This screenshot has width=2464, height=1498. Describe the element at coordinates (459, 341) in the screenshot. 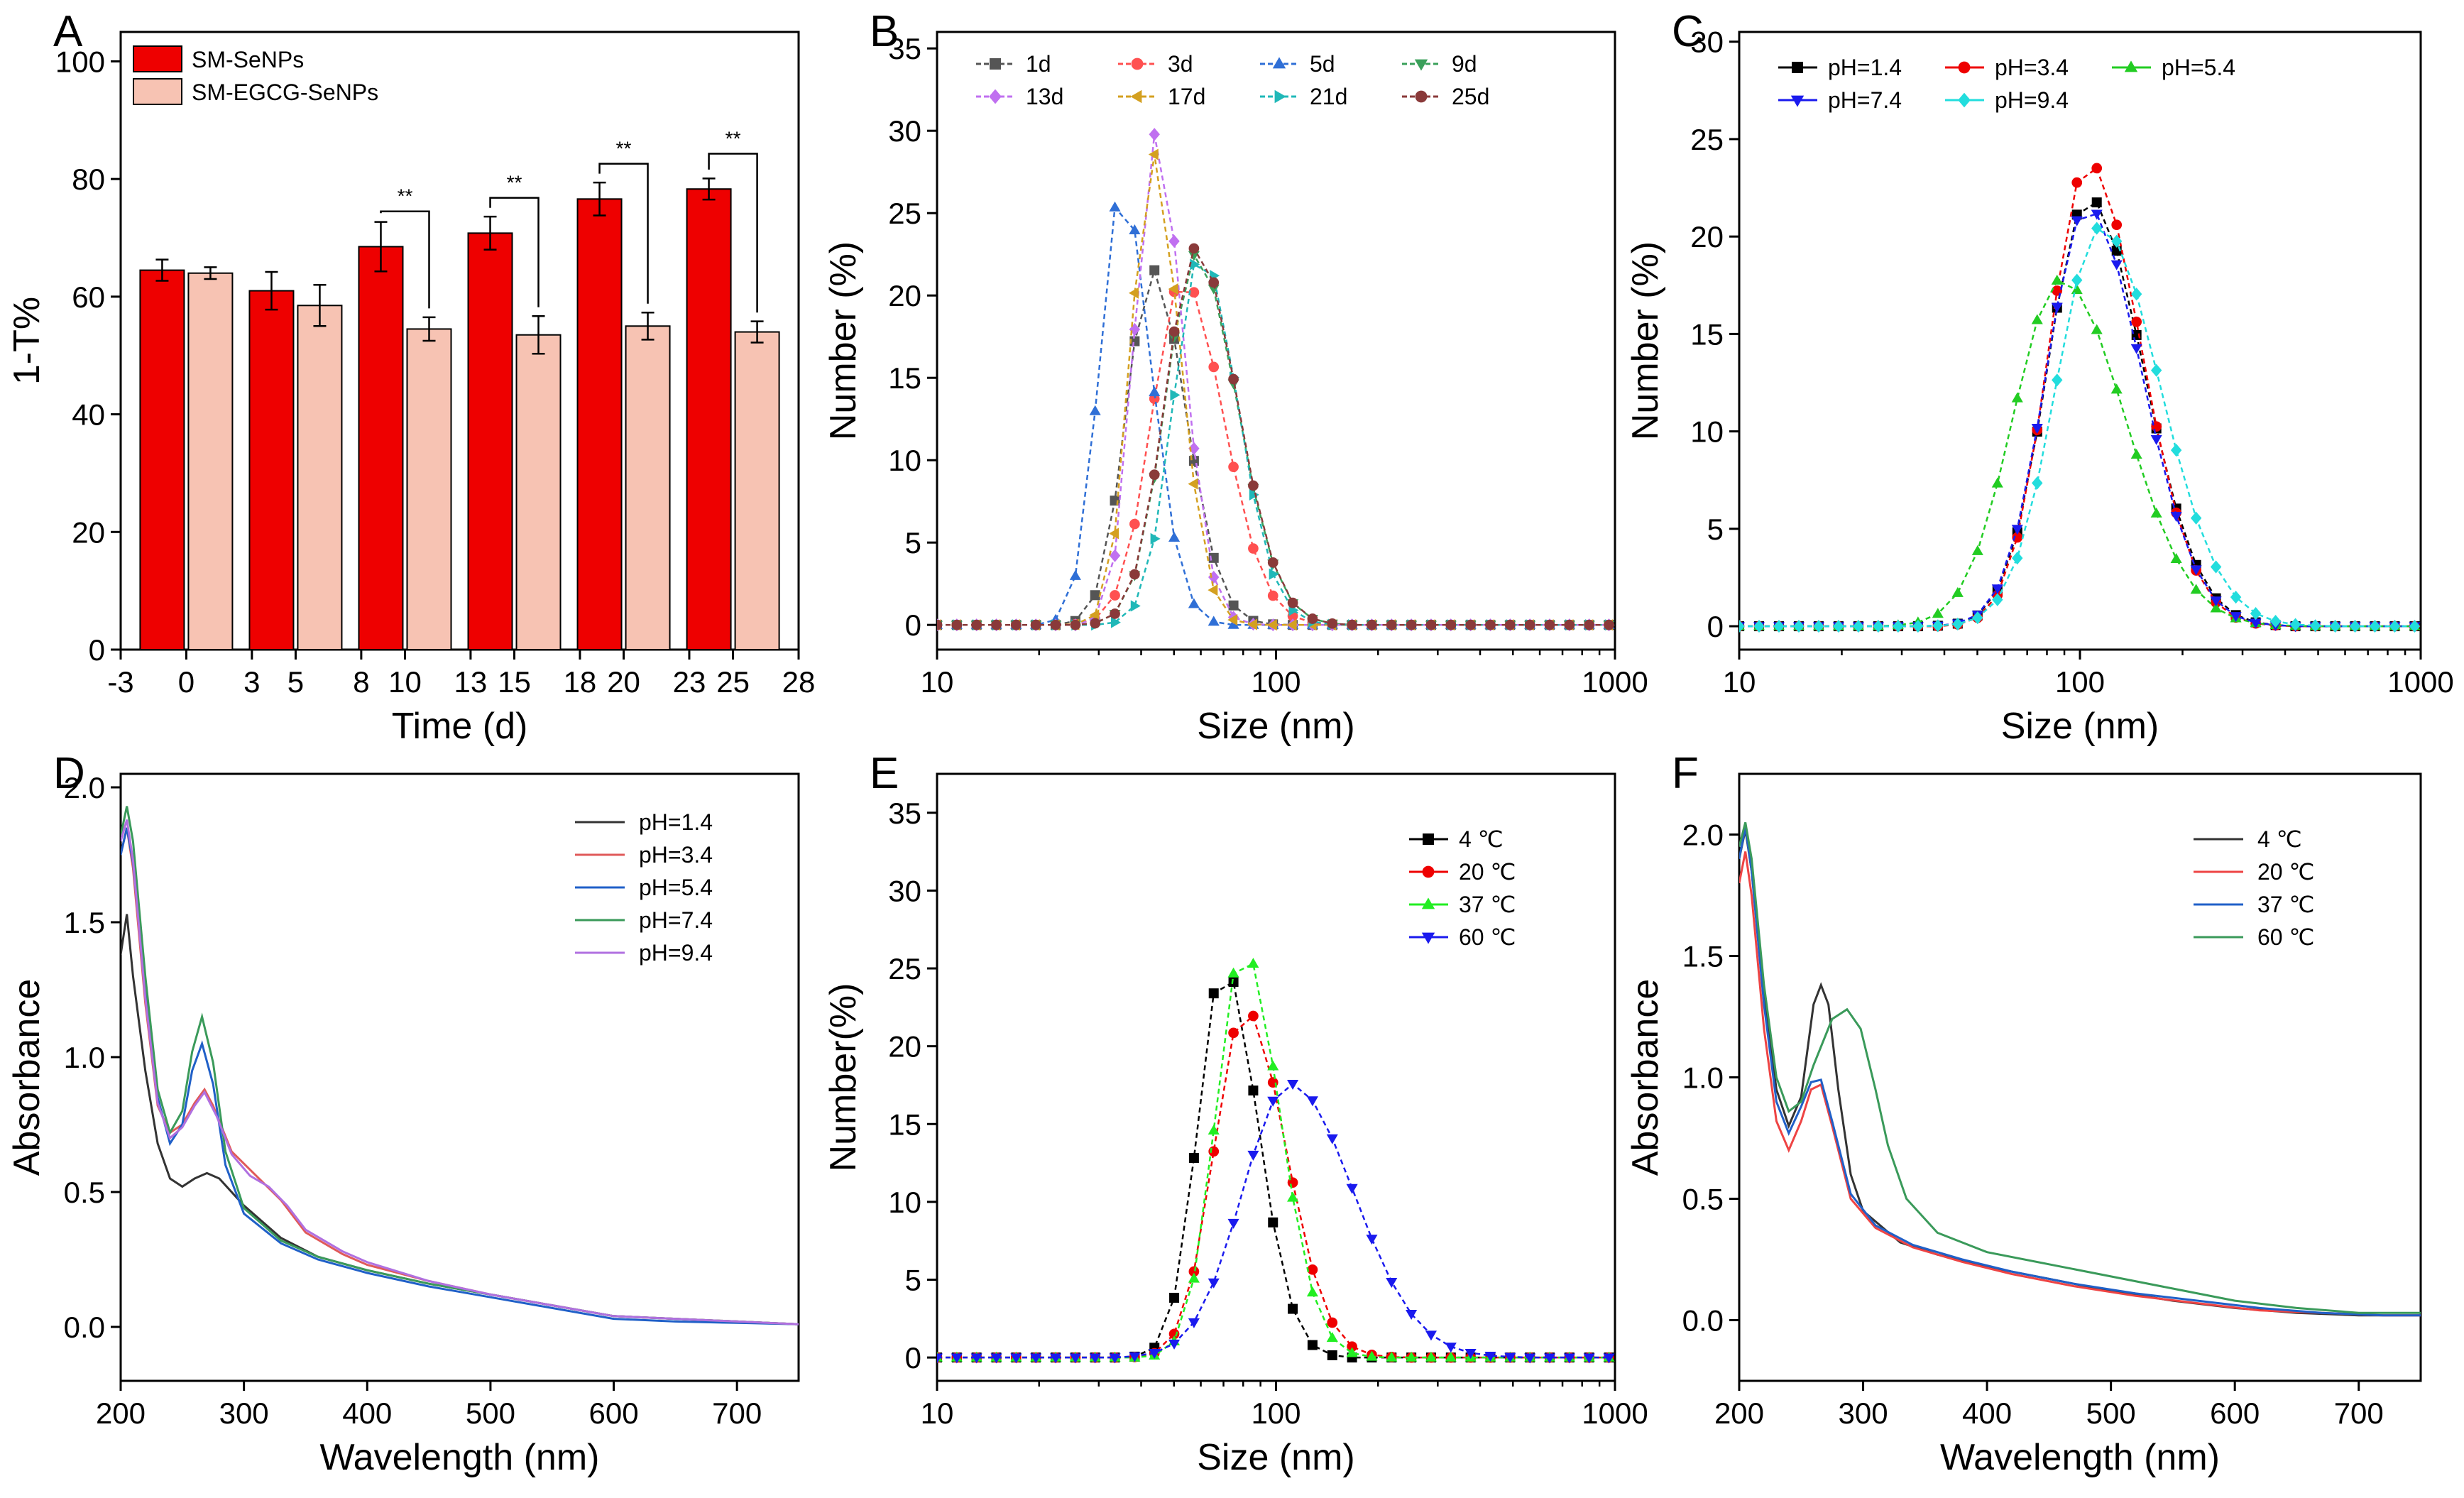

I see `plot-frame-A` at that location.